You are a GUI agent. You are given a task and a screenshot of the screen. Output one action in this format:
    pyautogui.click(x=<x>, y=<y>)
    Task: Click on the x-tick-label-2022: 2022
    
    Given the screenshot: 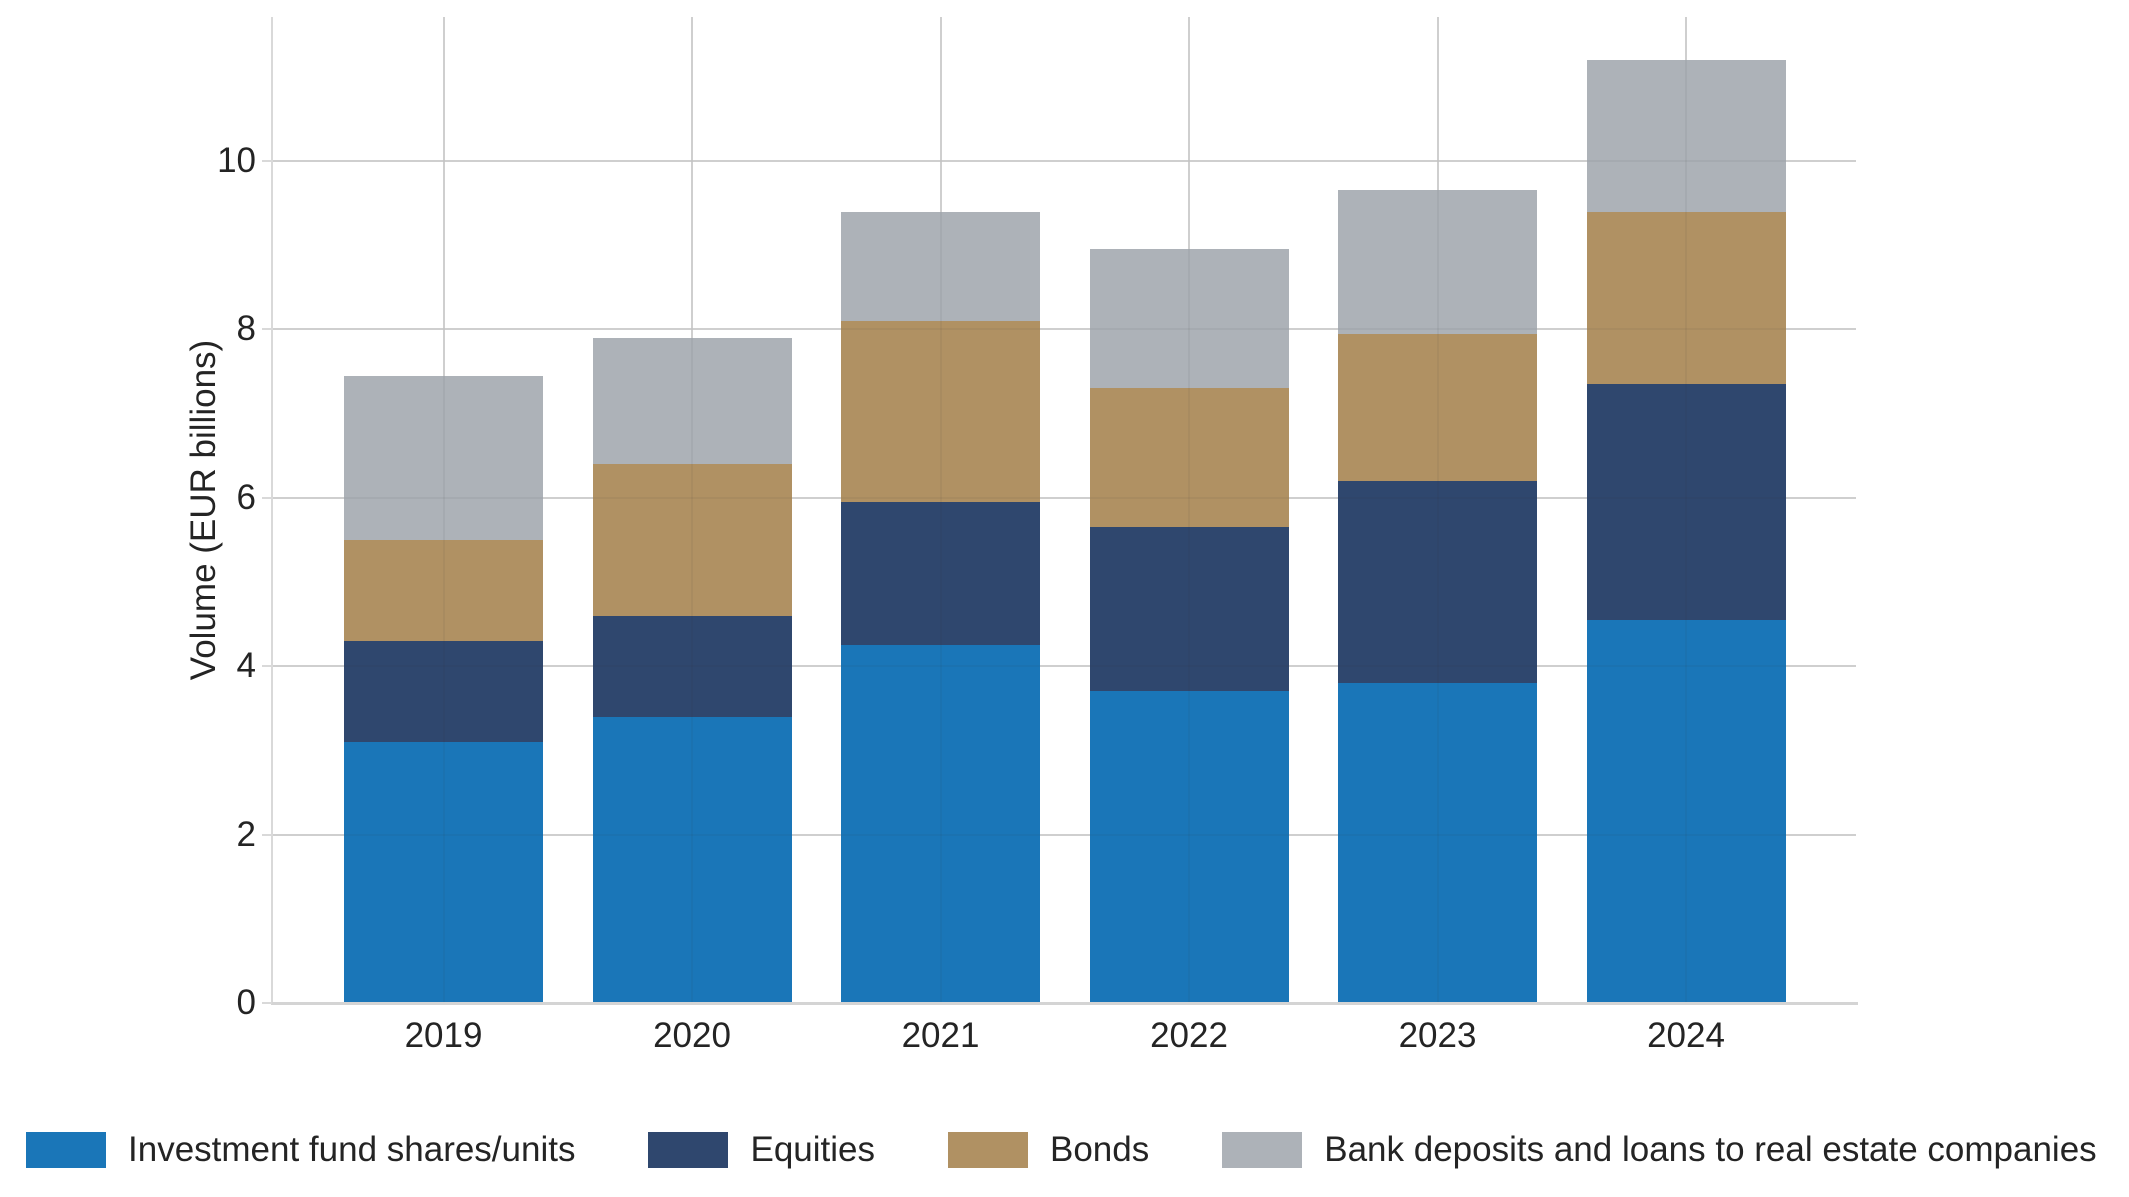 What is the action you would take?
    pyautogui.click(x=1189, y=1035)
    